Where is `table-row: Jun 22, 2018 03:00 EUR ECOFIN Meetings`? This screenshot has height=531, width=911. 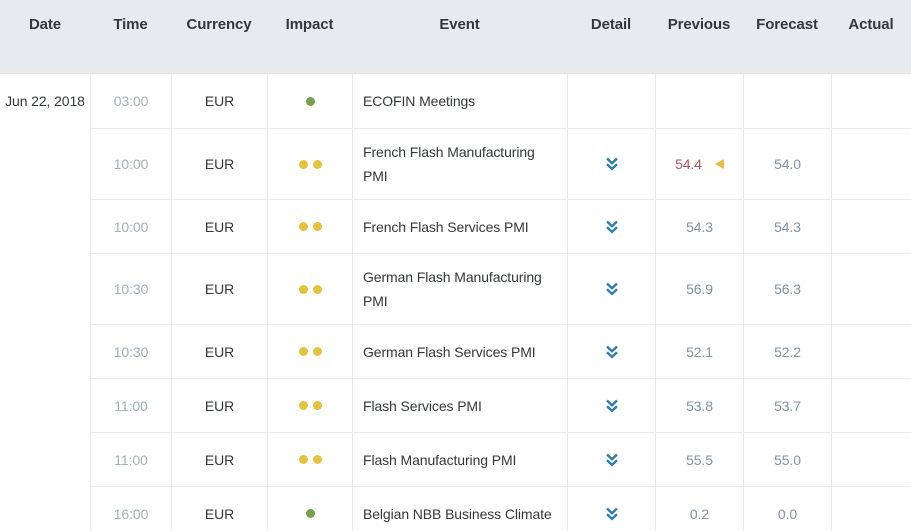
table-row: Jun 22, 2018 03:00 EUR ECOFIN Meetings is located at coordinates (455, 101).